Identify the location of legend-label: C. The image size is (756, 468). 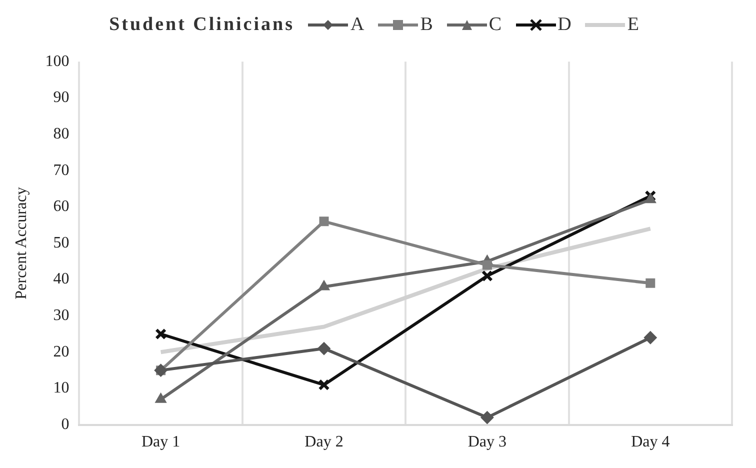
(495, 25).